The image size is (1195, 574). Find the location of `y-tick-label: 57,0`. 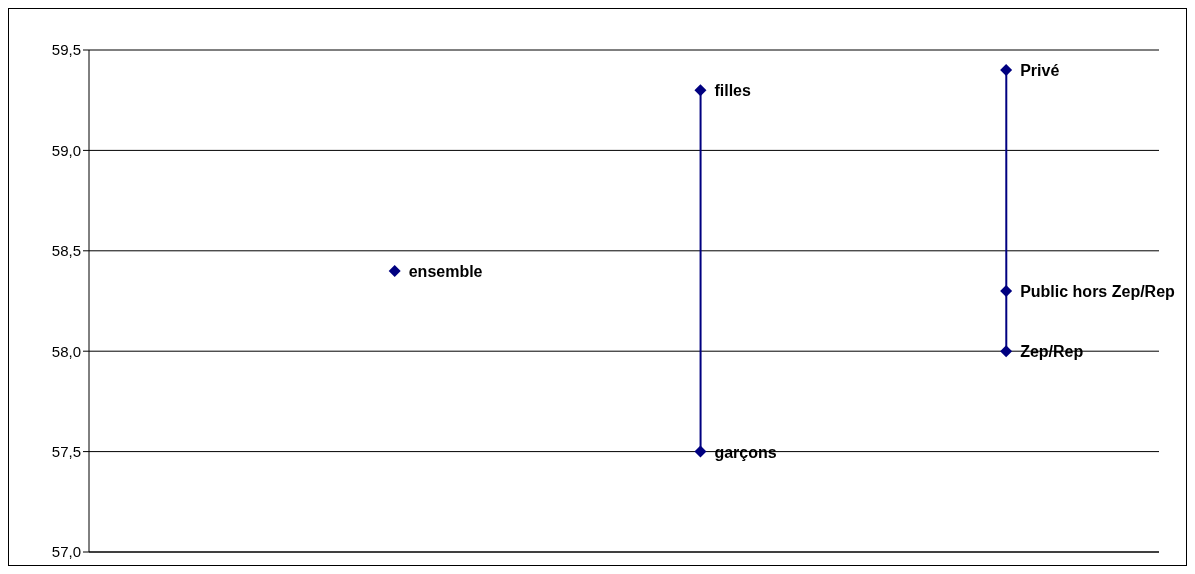

y-tick-label: 57,0 is located at coordinates (66, 552).